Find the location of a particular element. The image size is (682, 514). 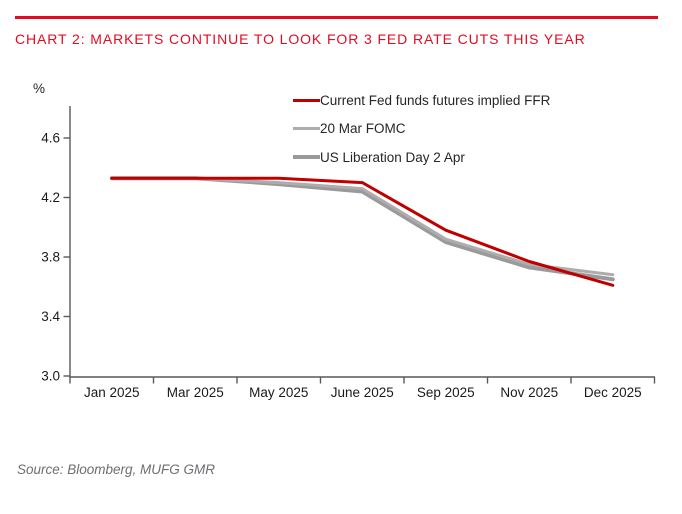

y-tick-label: 4.2 is located at coordinates (50, 197).